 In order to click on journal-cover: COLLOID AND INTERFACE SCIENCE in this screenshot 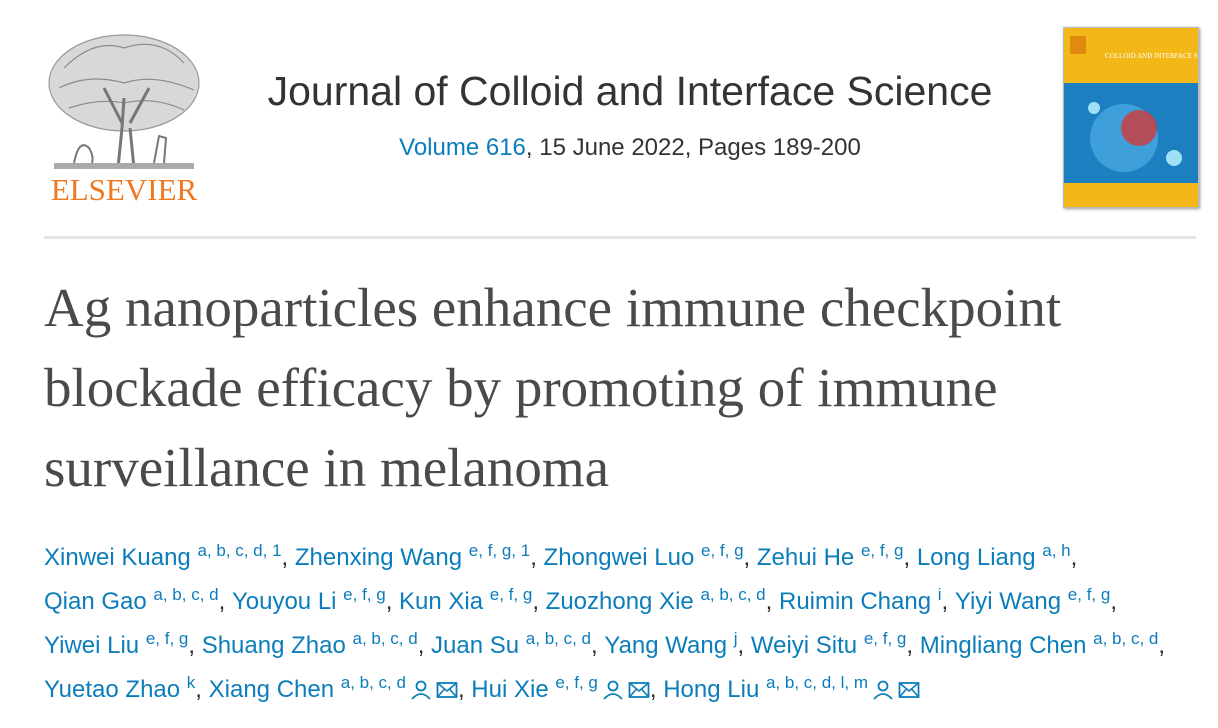, I will do `click(1131, 117)`.